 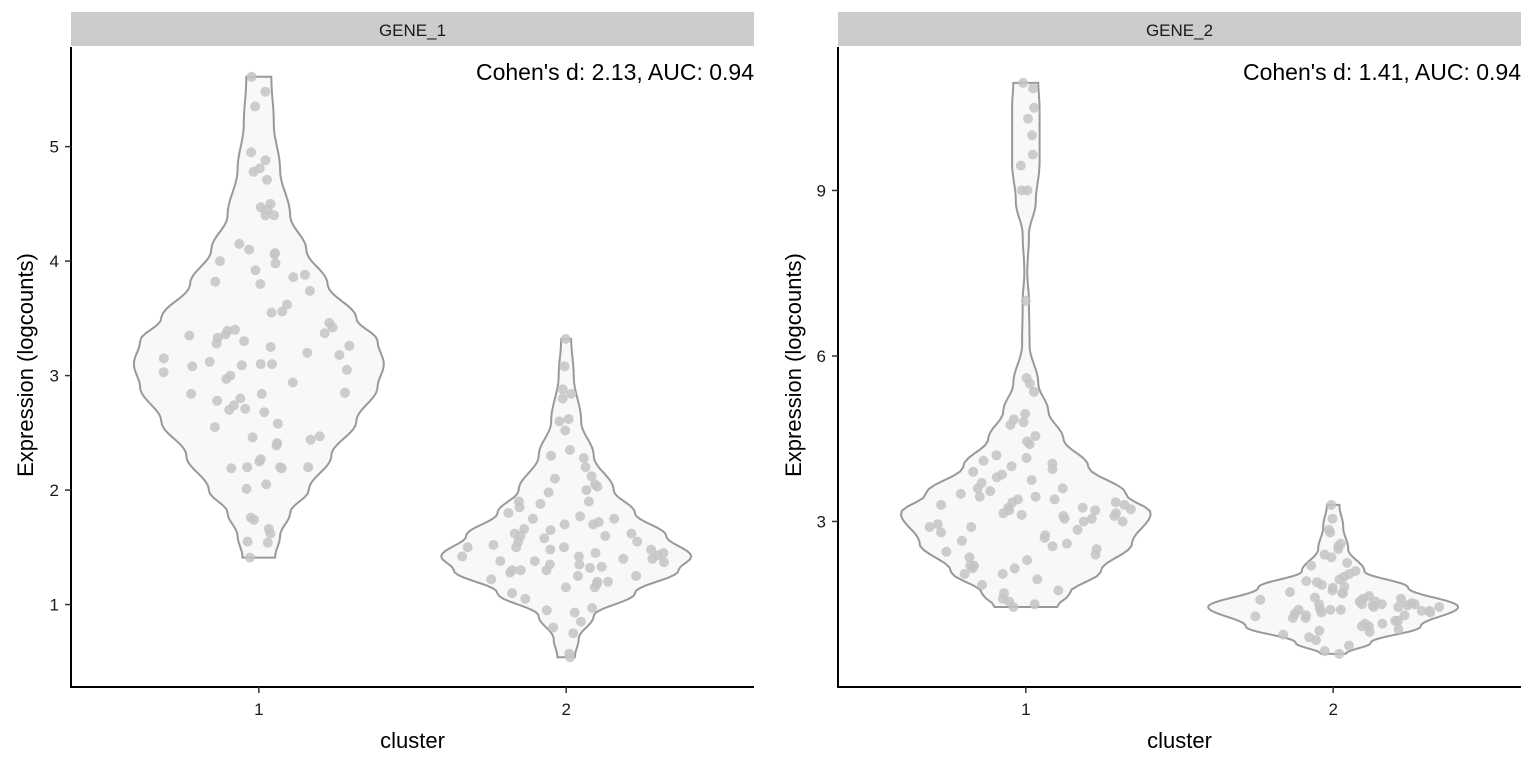 I want to click on y-tick-label: 3, so click(x=54, y=376).